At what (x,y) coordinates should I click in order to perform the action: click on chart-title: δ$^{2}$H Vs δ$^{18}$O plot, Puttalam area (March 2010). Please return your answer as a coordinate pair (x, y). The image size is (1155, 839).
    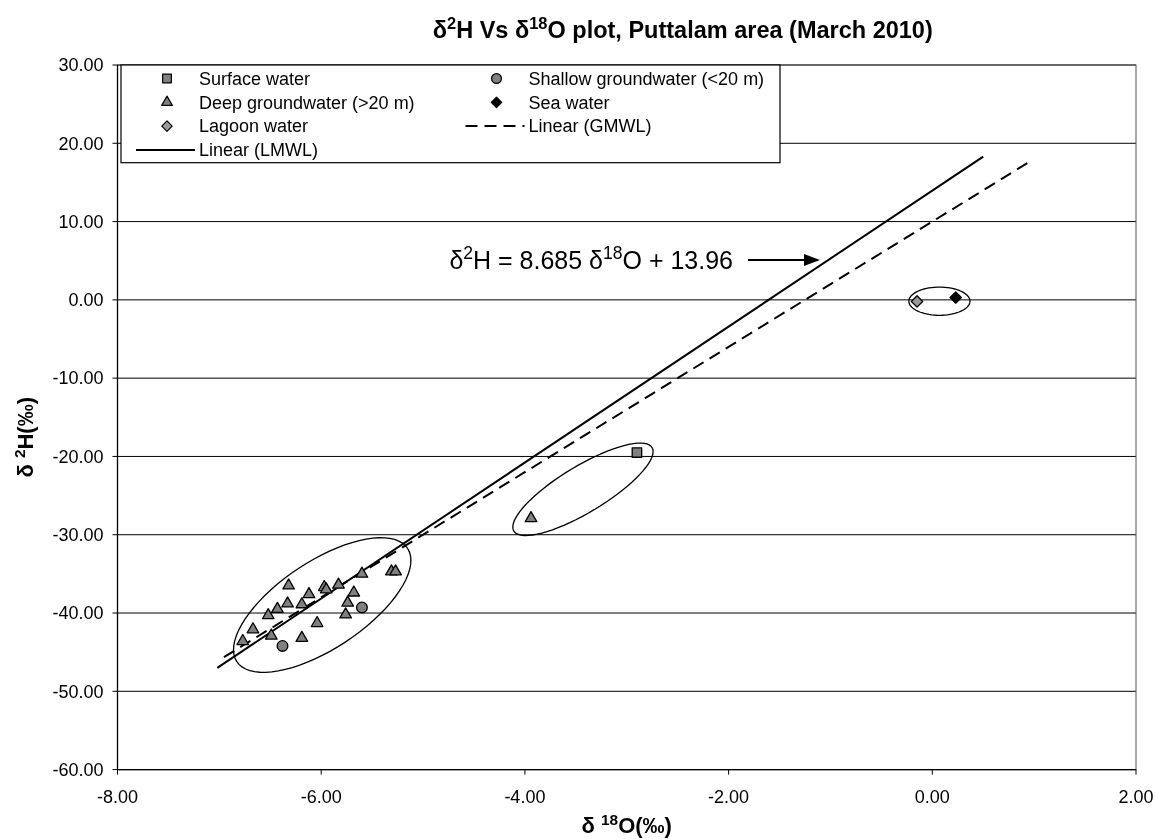
    Looking at the image, I should click on (682, 28).